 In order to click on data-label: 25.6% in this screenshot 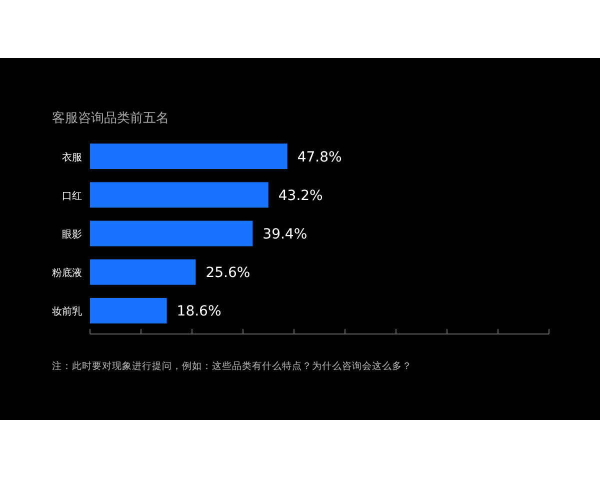, I will do `click(228, 273)`.